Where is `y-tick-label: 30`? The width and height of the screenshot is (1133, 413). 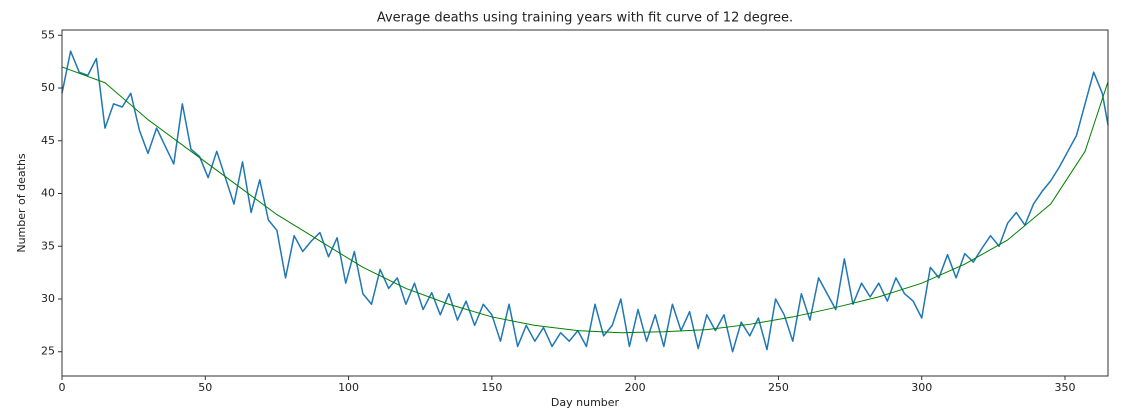 y-tick-label: 30 is located at coordinates (48, 298).